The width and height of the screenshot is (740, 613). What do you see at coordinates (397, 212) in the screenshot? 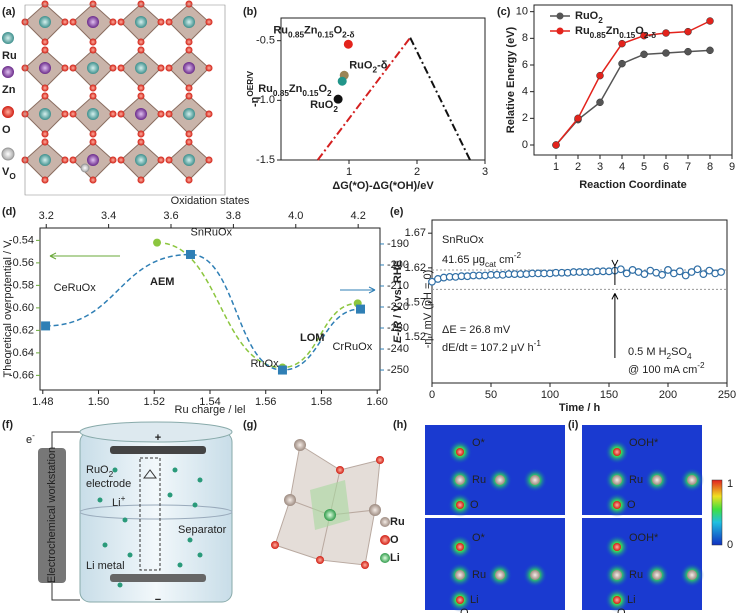
I see `panel-label: (e)` at bounding box center [397, 212].